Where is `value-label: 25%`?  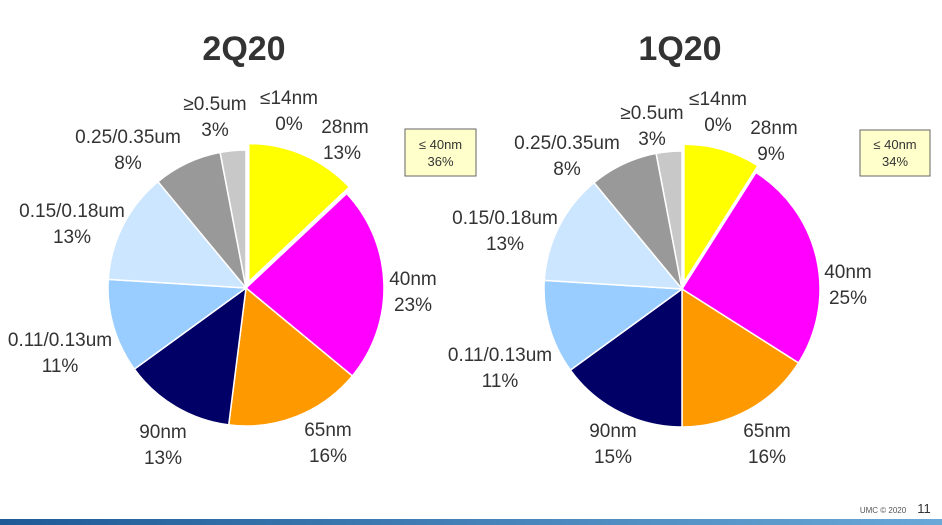
value-label: 25% is located at coordinates (848, 298).